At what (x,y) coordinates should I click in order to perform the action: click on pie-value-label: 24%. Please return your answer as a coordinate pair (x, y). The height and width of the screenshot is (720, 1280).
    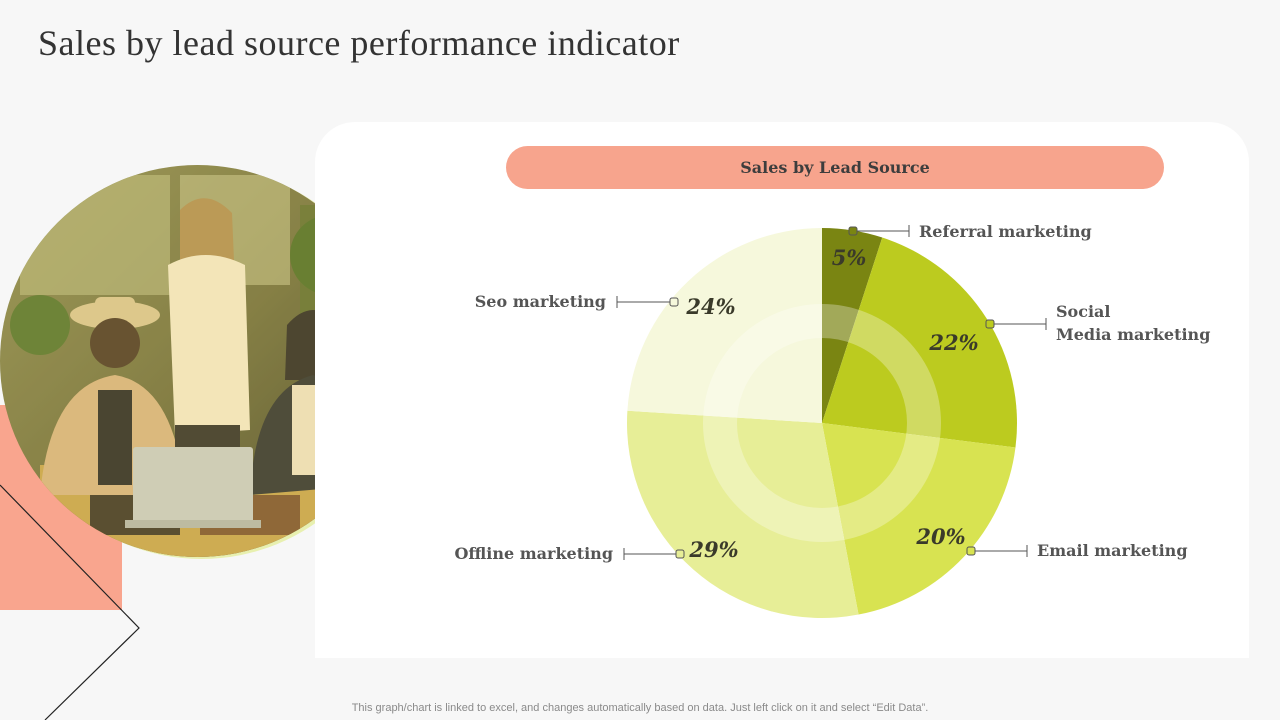
    Looking at the image, I should click on (710, 306).